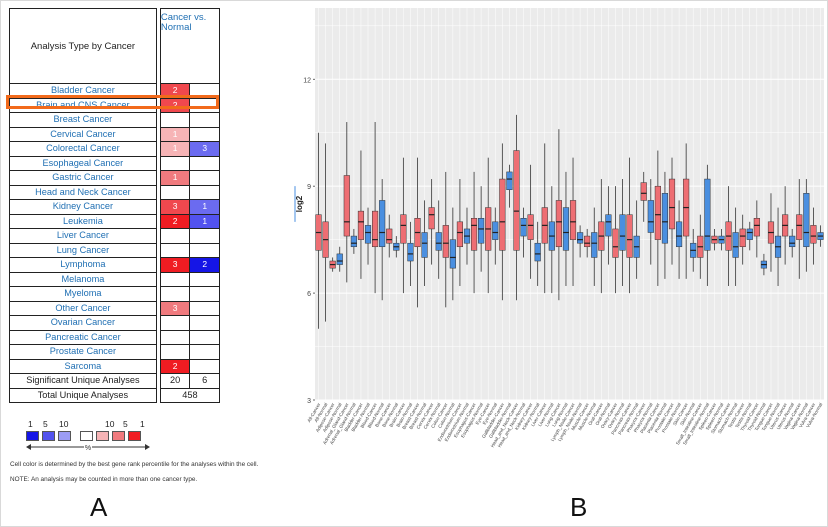 The width and height of the screenshot is (828, 527). Describe the element at coordinates (83, 323) in the screenshot. I see `cancer-type-link: Ovarian Cancer` at that location.